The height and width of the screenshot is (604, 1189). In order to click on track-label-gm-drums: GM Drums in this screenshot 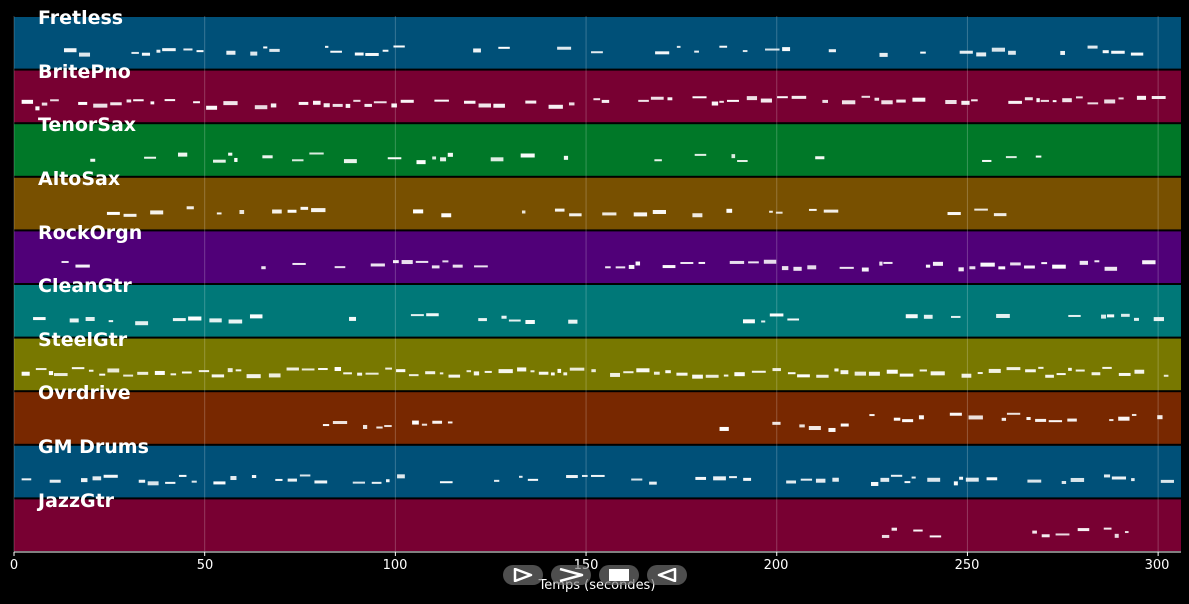, I will do `click(93, 447)`.